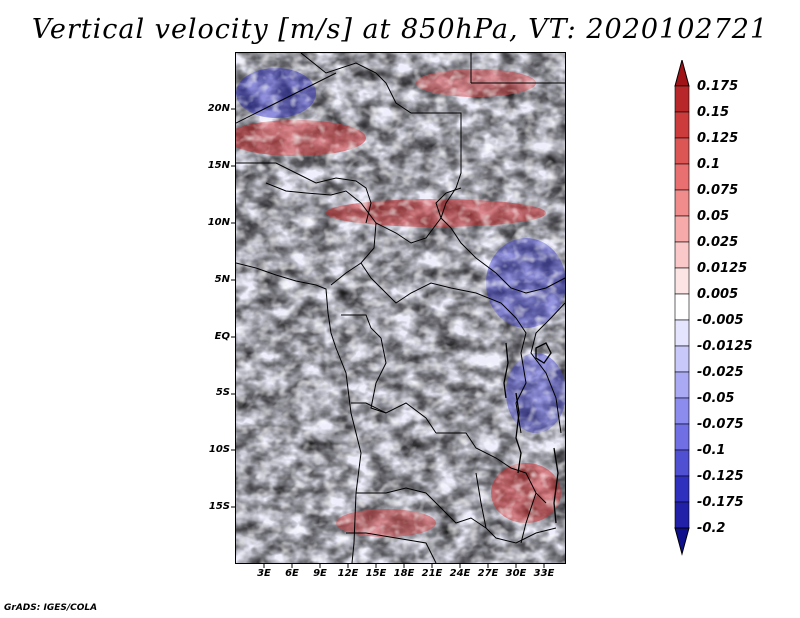  What do you see at coordinates (516, 573) in the screenshot?
I see `lon-label-30e: 30E` at bounding box center [516, 573].